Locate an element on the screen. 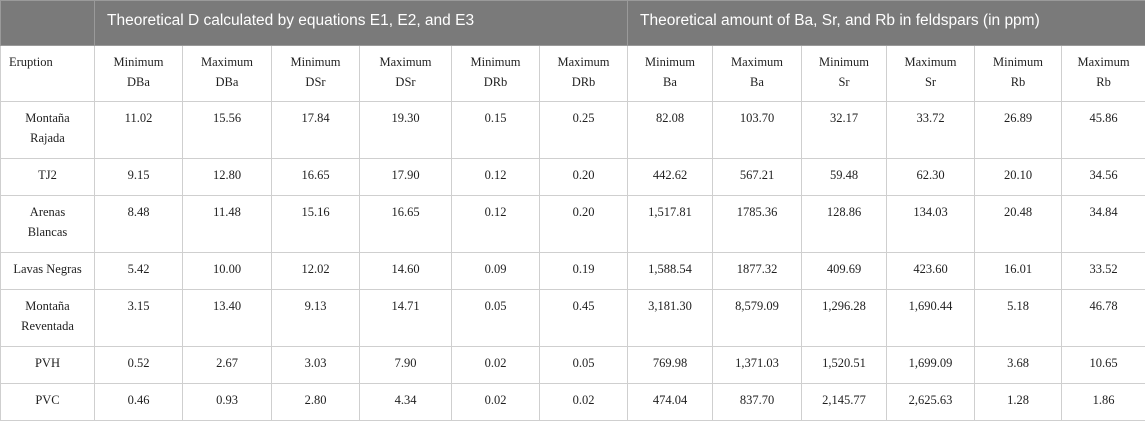  table-cell: 34.56 is located at coordinates (1103, 177).